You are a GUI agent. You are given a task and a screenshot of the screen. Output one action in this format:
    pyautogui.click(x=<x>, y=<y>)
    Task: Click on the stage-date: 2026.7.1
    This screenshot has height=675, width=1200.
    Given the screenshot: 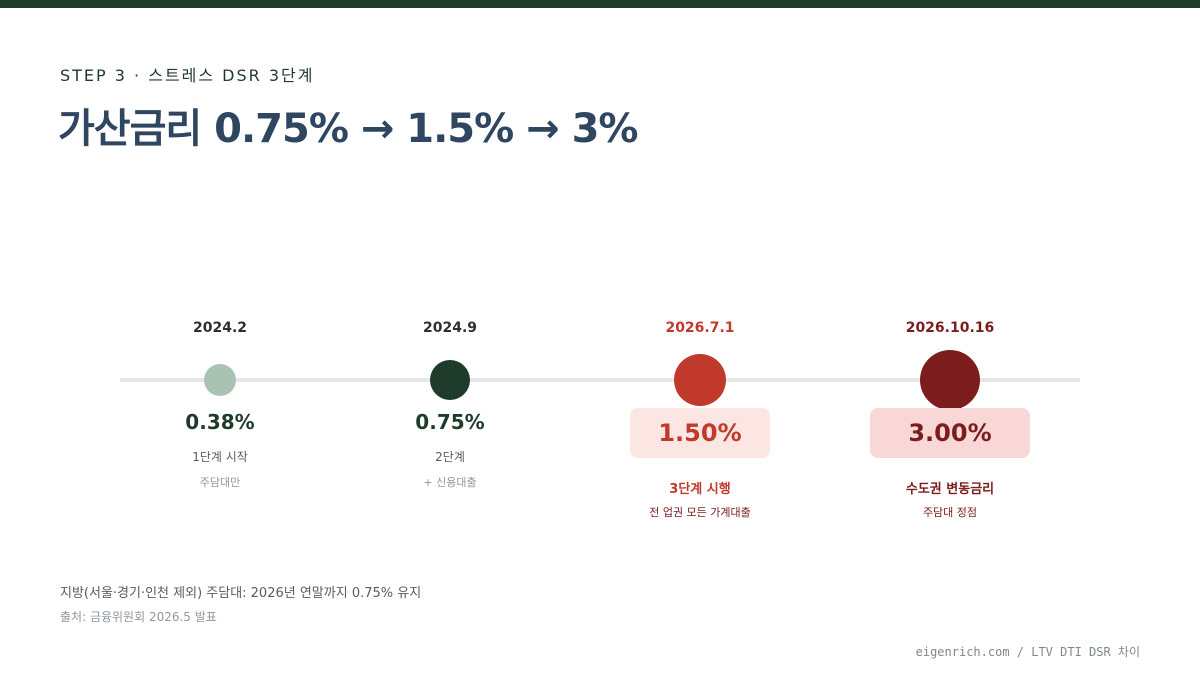 What is the action you would take?
    pyautogui.click(x=700, y=328)
    